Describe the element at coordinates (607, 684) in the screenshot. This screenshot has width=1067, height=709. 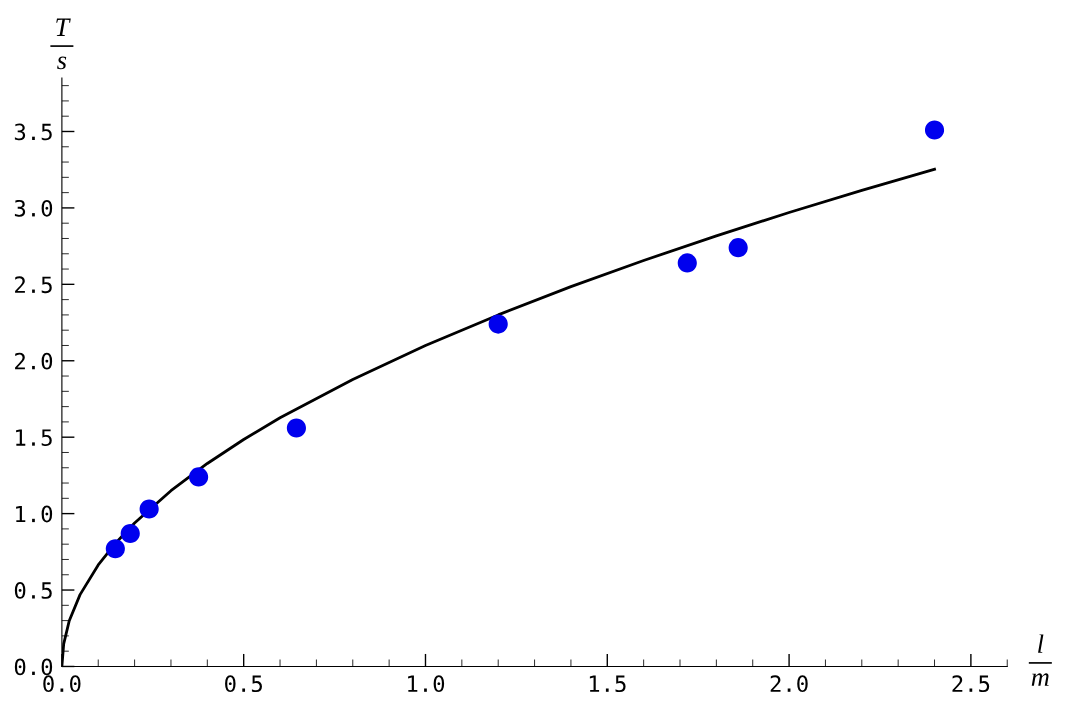
I see `x-tick-label: 1.5` at that location.